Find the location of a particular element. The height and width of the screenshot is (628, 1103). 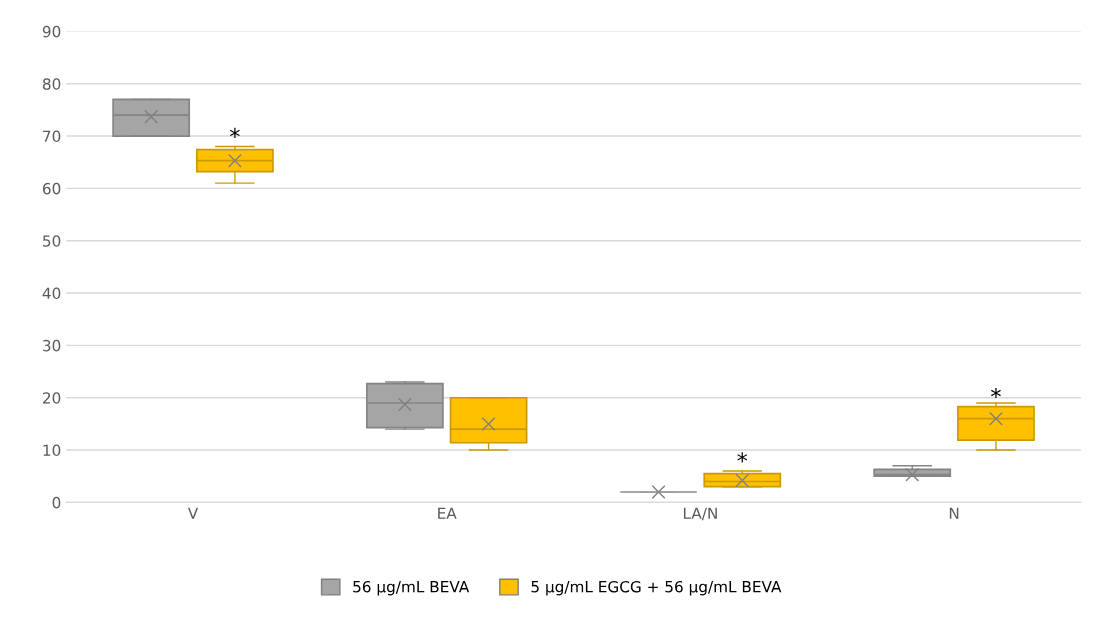

y-tick-label: 10 is located at coordinates (52, 450).